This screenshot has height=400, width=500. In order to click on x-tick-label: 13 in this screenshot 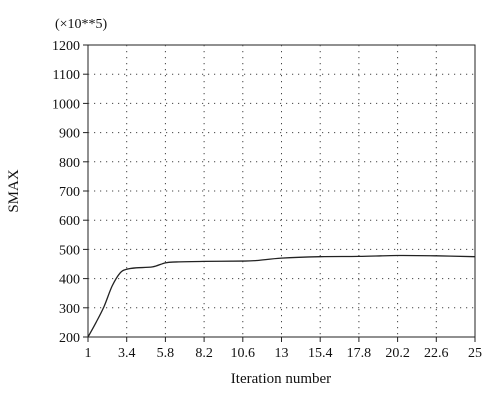, I will do `click(282, 353)`.